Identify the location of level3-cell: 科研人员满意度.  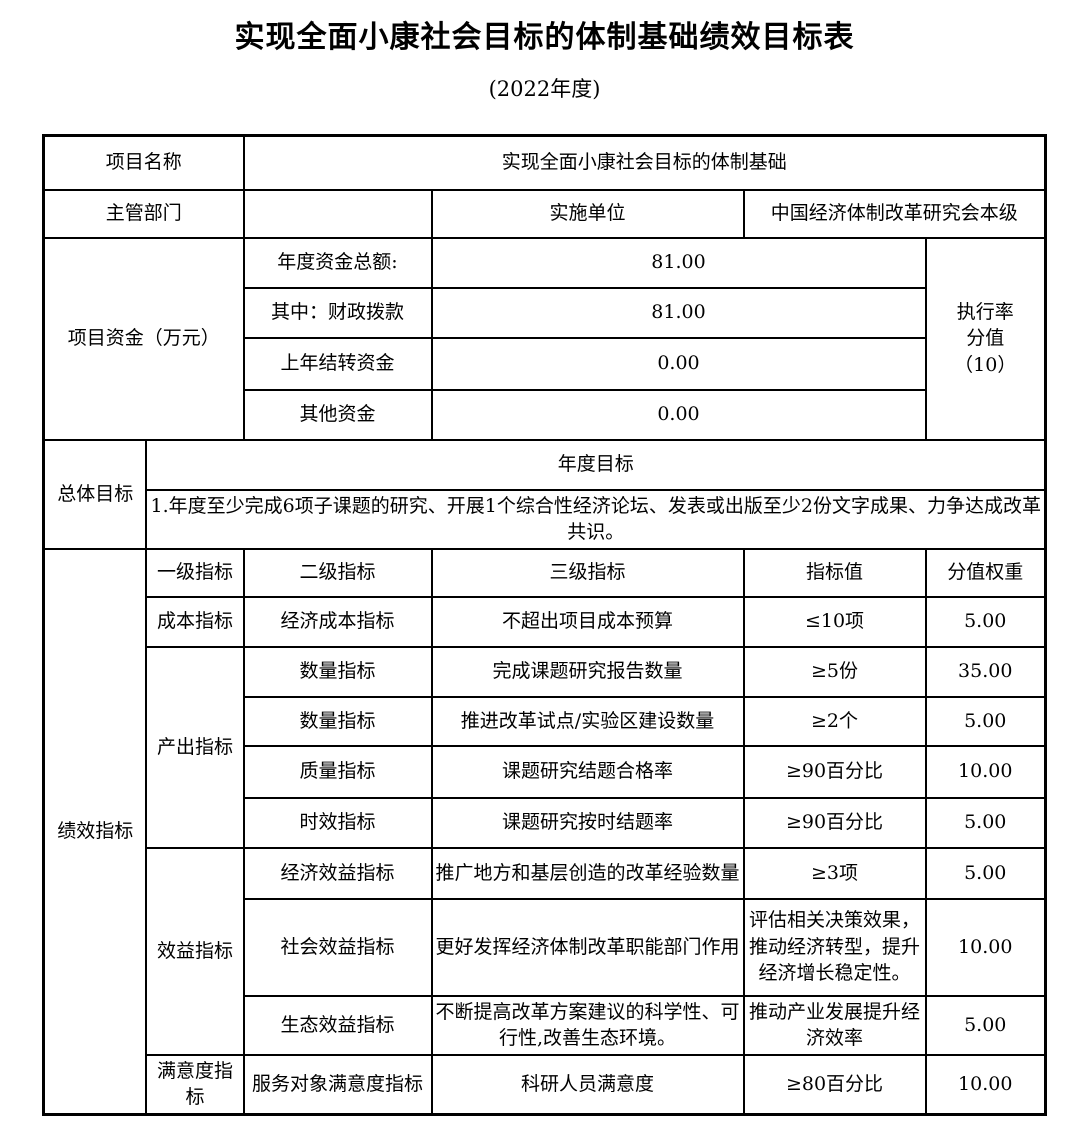
(587, 1084).